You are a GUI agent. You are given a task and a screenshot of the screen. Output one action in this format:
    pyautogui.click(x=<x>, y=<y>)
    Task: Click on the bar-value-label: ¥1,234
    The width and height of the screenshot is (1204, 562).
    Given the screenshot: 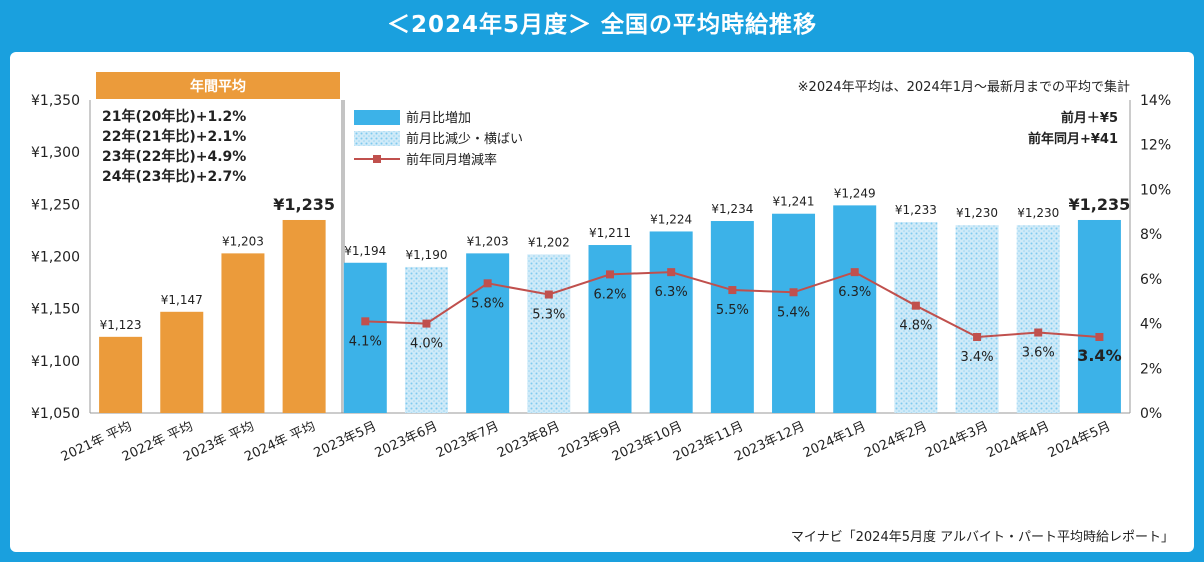 What is the action you would take?
    pyautogui.click(x=732, y=209)
    